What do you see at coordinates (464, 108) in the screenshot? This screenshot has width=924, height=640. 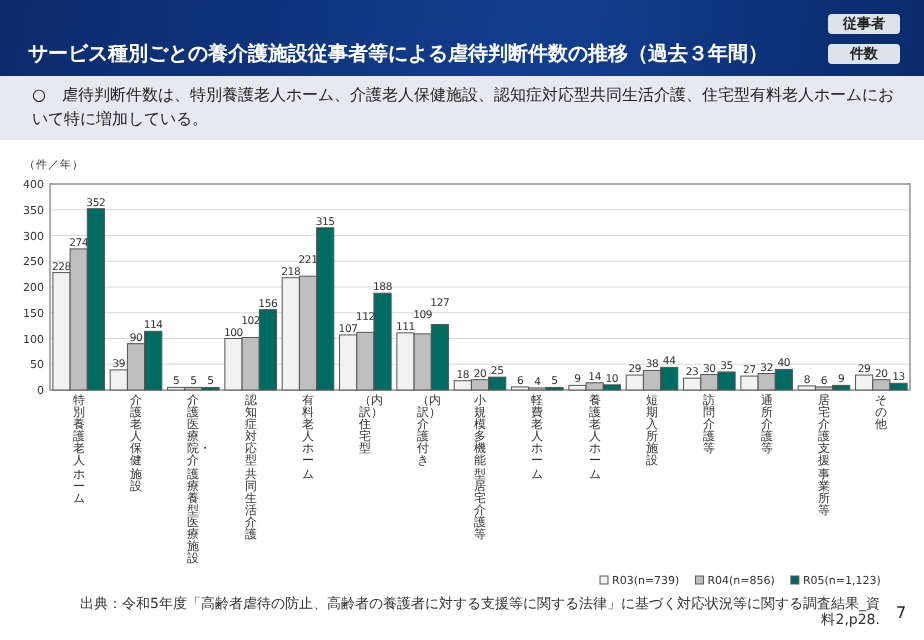 I see `chart-subtitle: ○ 虐待判断件数は、特別養護老人ホーム、介護老人保健施設、認知症対応型共同生活介護、住宅型有料老人ホームにおいて特に増加している。` at bounding box center [464, 108].